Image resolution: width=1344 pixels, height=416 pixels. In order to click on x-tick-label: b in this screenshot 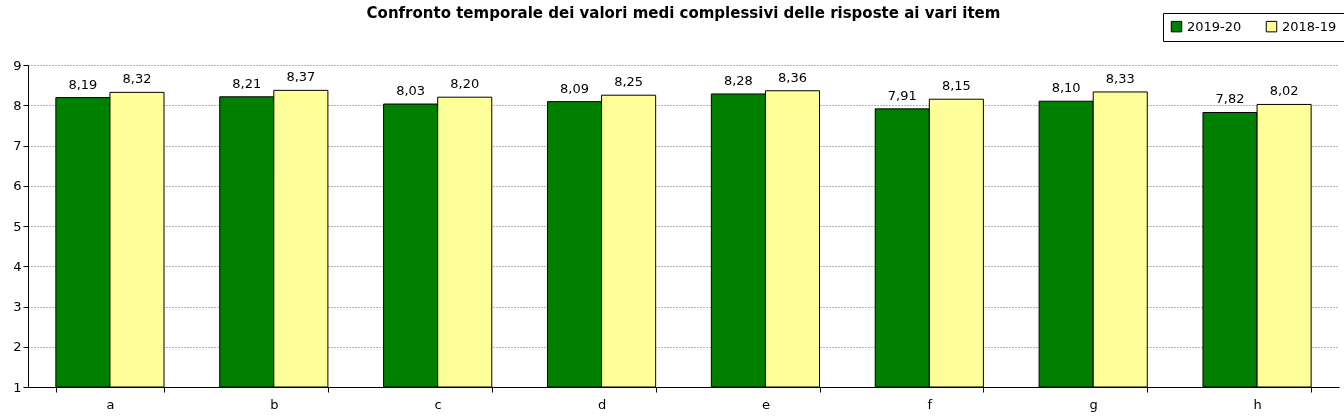, I will do `click(274, 404)`.